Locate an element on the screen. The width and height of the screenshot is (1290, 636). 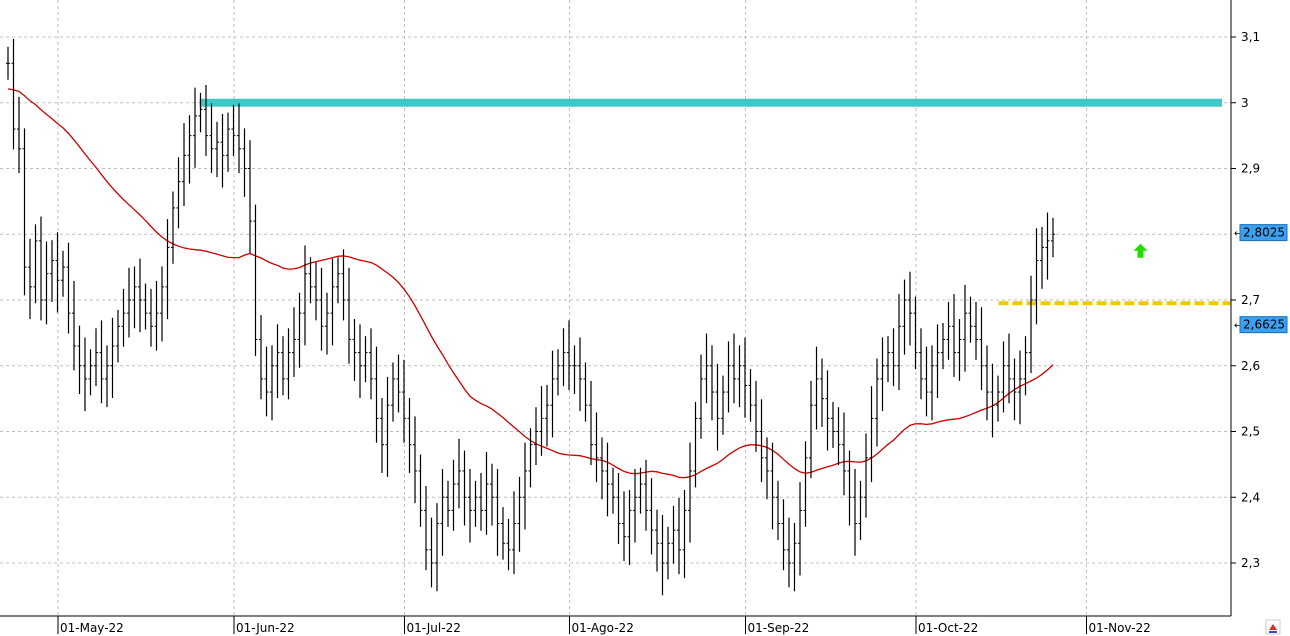
y-tick-label: 2,4 is located at coordinates (1250, 497).